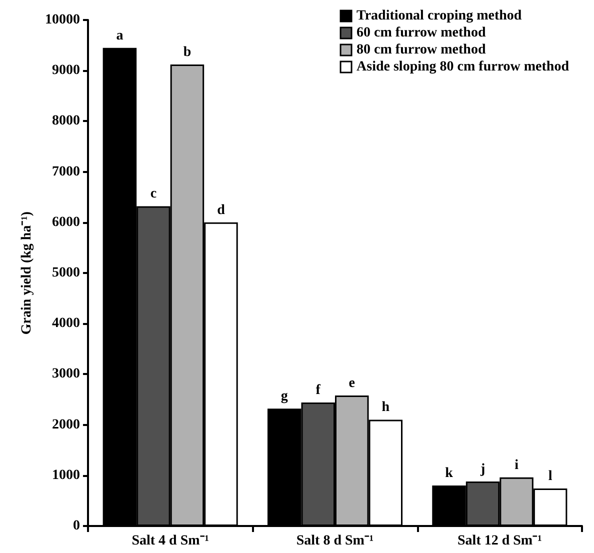 Image resolution: width=594 pixels, height=553 pixels. Describe the element at coordinates (66, 70) in the screenshot. I see `y-tick-label: 9000` at that location.